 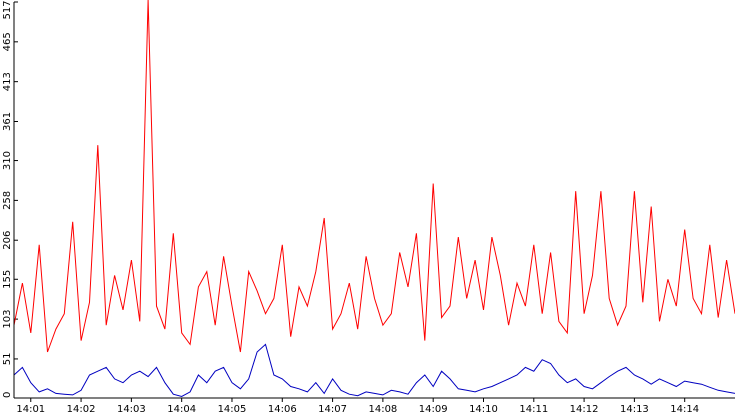 I want to click on x-tick-label: 14:01, so click(x=30, y=409).